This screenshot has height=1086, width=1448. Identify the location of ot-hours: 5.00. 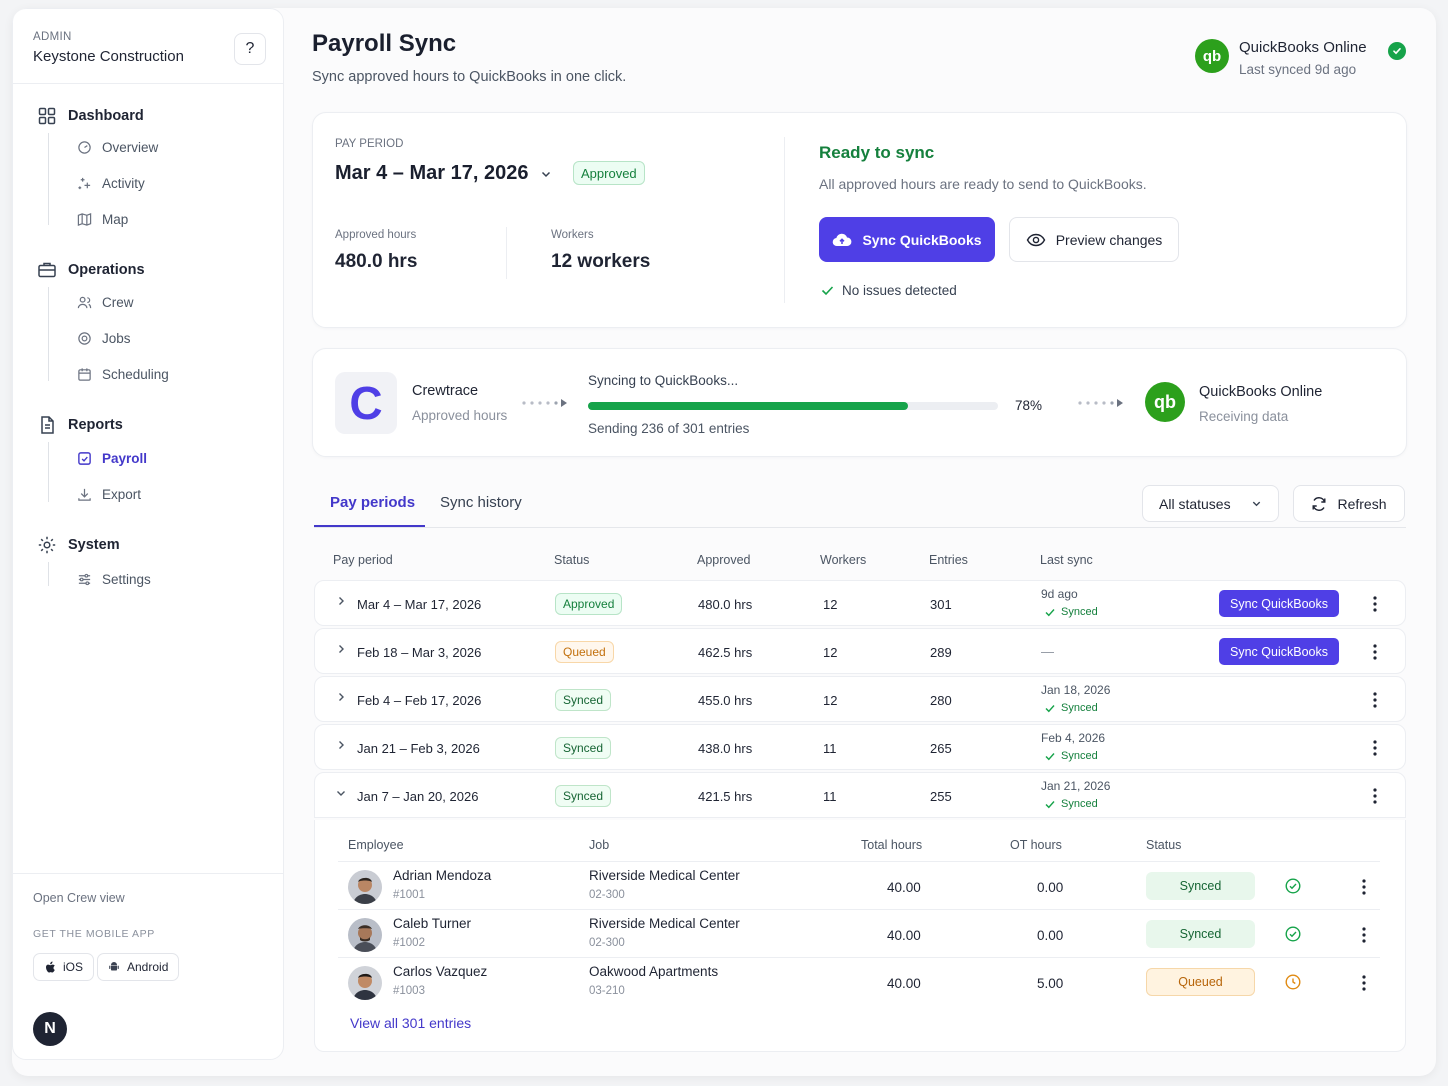
(1050, 983).